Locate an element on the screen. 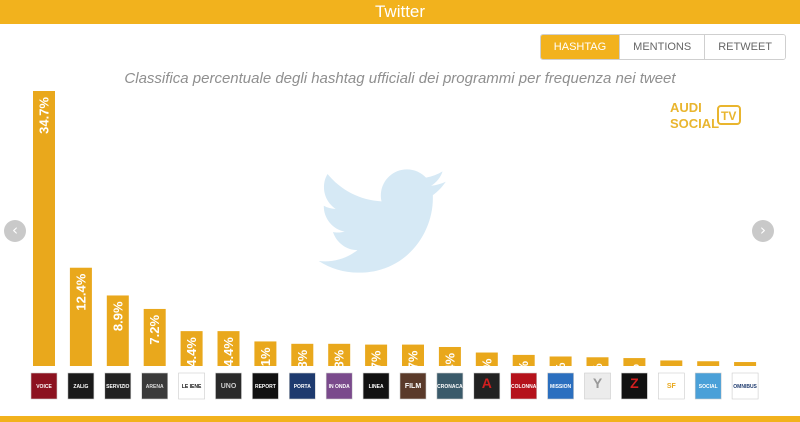 The height and width of the screenshot is (422, 800). metric-tabs: HASHTAG MENTIONS RETWEET is located at coordinates (662, 47).